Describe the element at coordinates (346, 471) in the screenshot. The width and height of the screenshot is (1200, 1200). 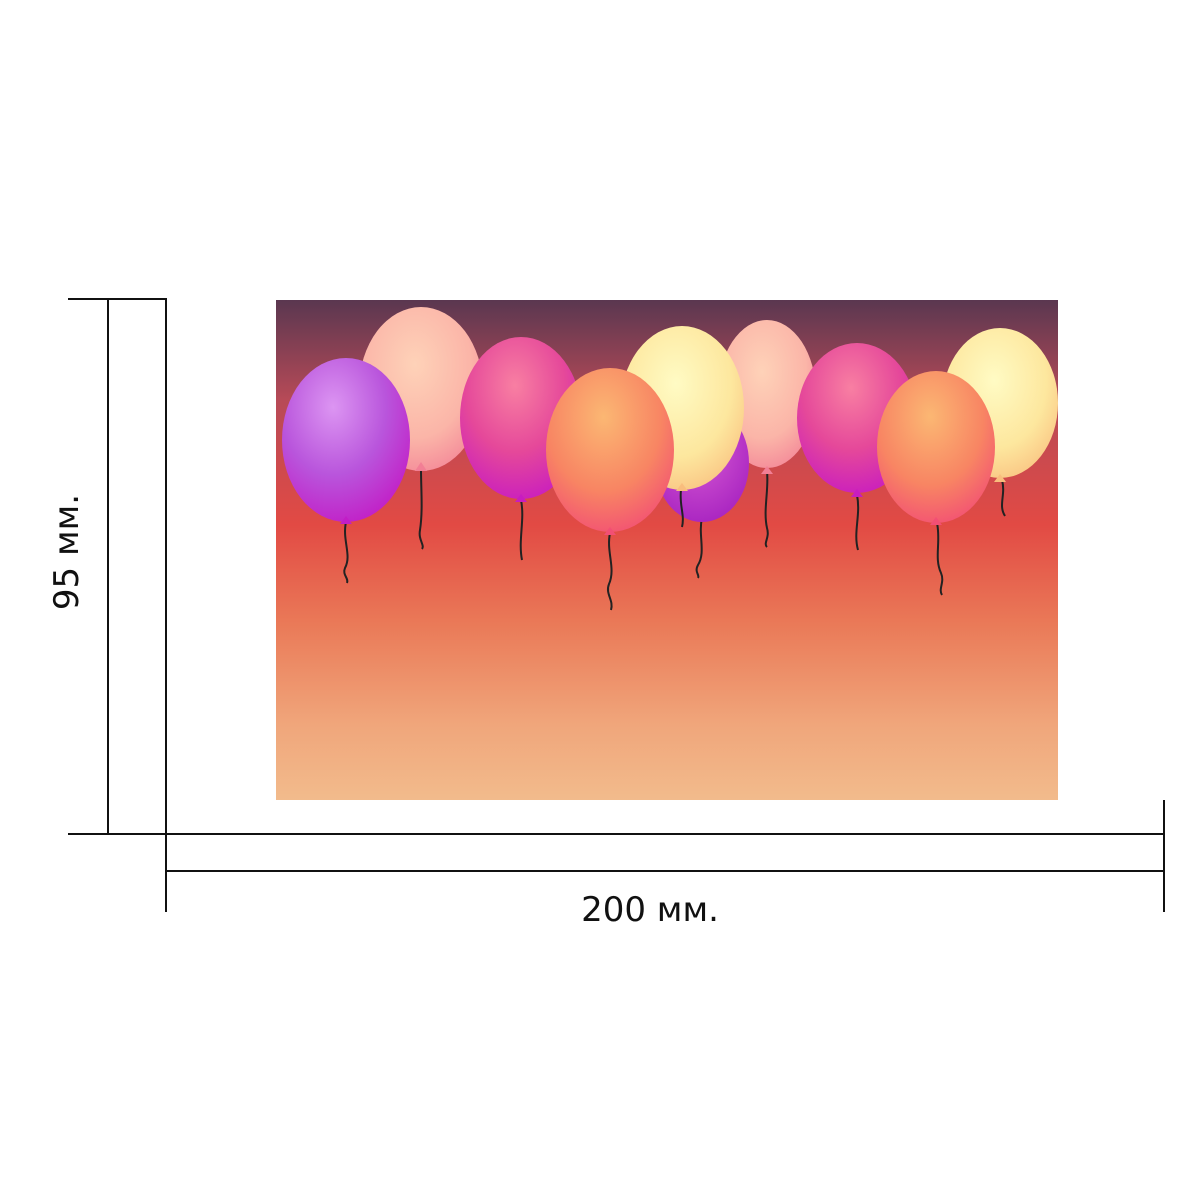
I see `balloon-purple-left` at that location.